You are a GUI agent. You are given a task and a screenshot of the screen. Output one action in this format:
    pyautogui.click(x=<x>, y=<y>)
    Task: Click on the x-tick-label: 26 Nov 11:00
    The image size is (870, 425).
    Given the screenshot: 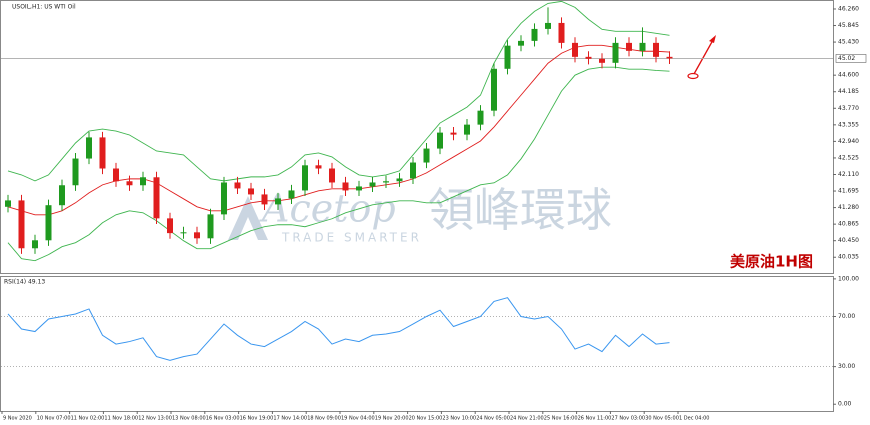 What is the action you would take?
    pyautogui.click(x=595, y=419)
    